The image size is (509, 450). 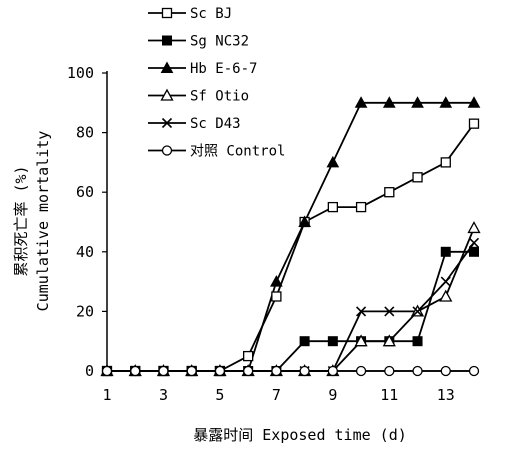 I want to click on legend-label-1: Sg NC32, so click(x=219, y=42).